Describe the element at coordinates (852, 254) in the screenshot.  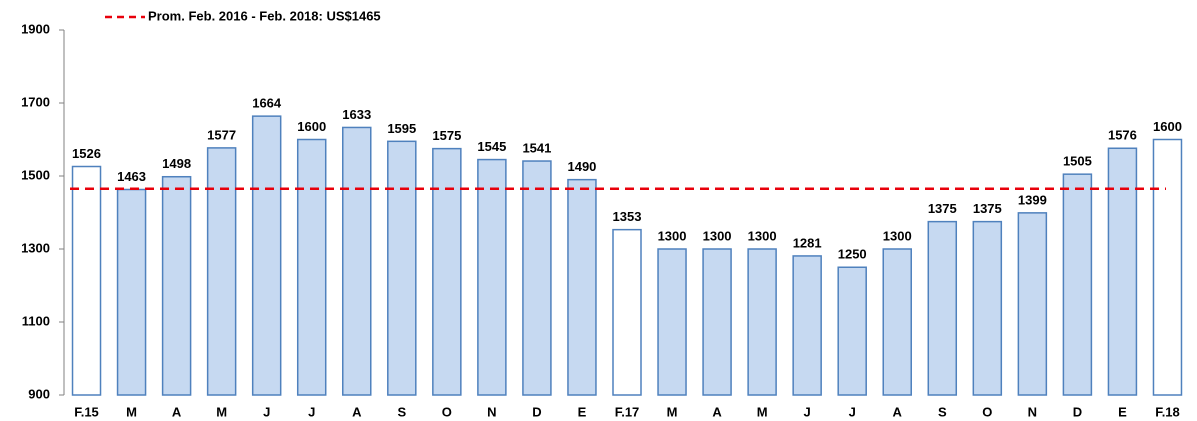
I see `data-label: 1250` at that location.